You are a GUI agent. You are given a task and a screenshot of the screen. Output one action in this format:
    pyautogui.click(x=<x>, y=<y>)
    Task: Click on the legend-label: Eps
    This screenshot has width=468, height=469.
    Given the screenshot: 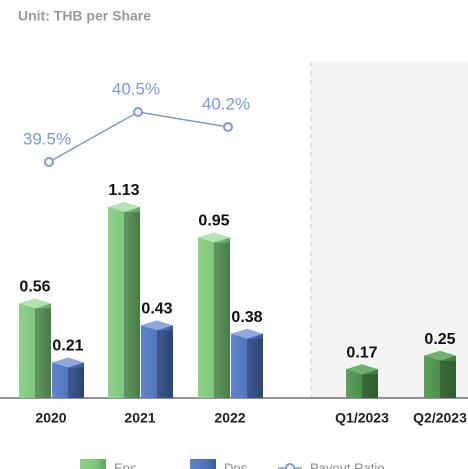 What is the action you would take?
    pyautogui.click(x=125, y=464)
    